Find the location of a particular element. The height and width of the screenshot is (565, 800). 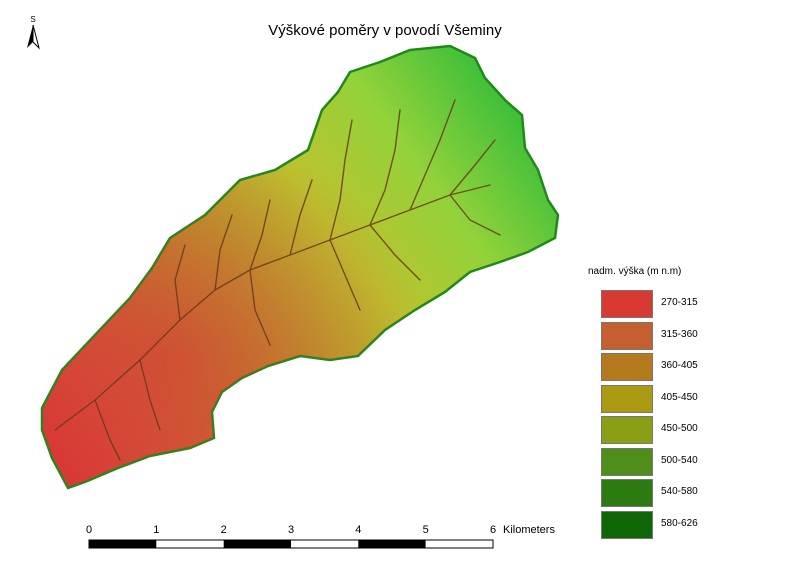

legend-item: 500-540 is located at coordinates (688, 463).